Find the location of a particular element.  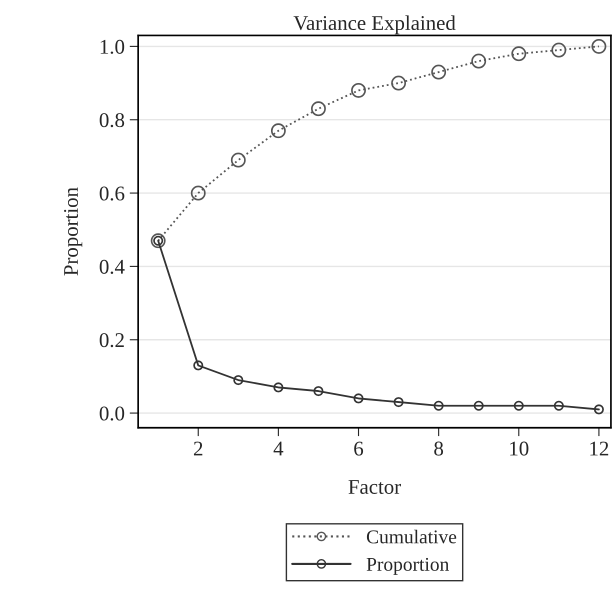

x-tick-label: 10 is located at coordinates (519, 449).